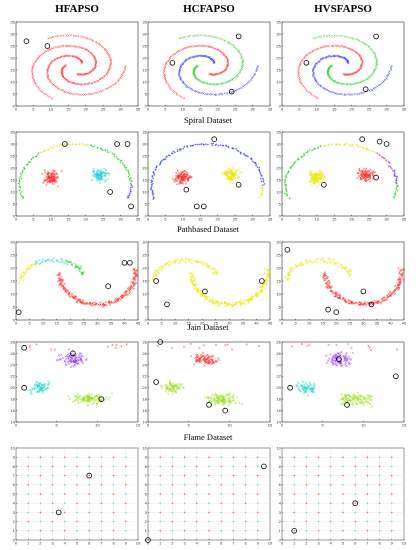  I want to click on y-tick-label: 4, so click(14, 503).